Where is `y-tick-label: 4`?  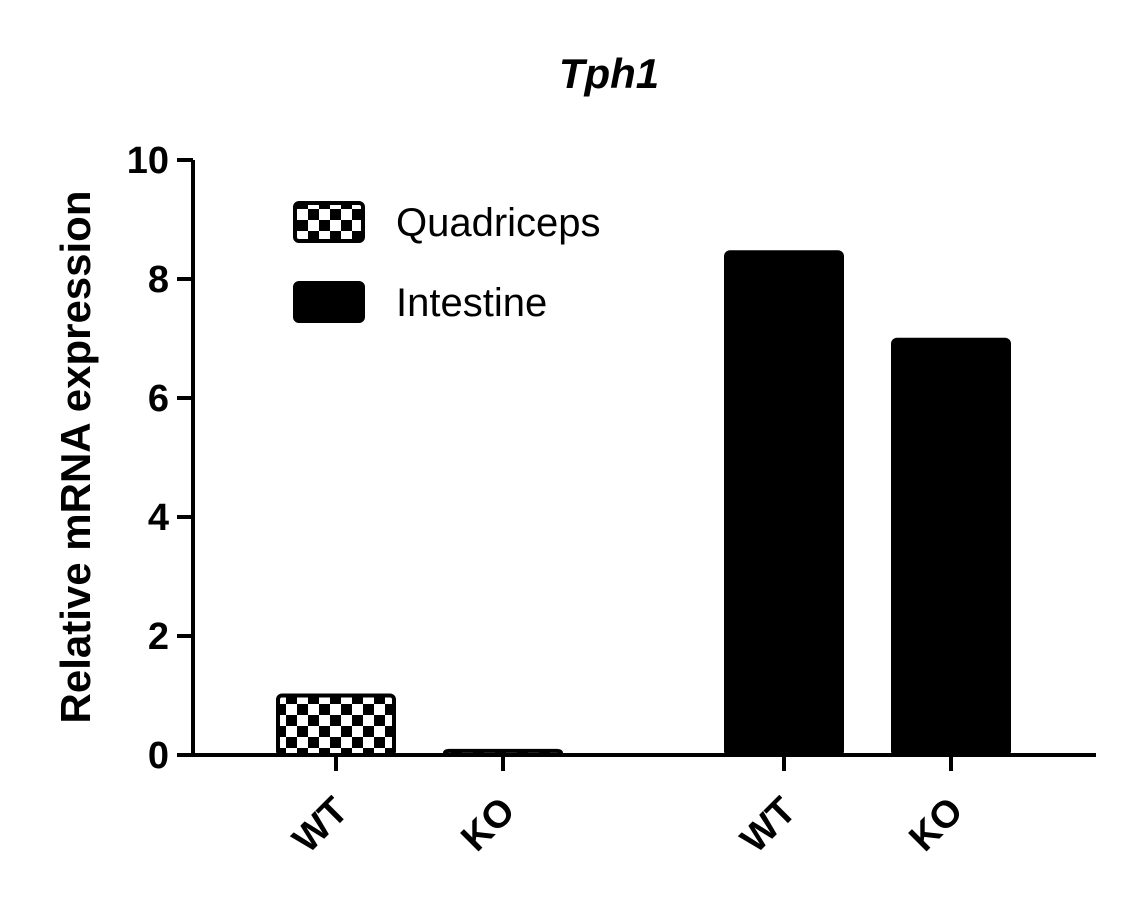 y-tick-label: 4 is located at coordinates (158, 518).